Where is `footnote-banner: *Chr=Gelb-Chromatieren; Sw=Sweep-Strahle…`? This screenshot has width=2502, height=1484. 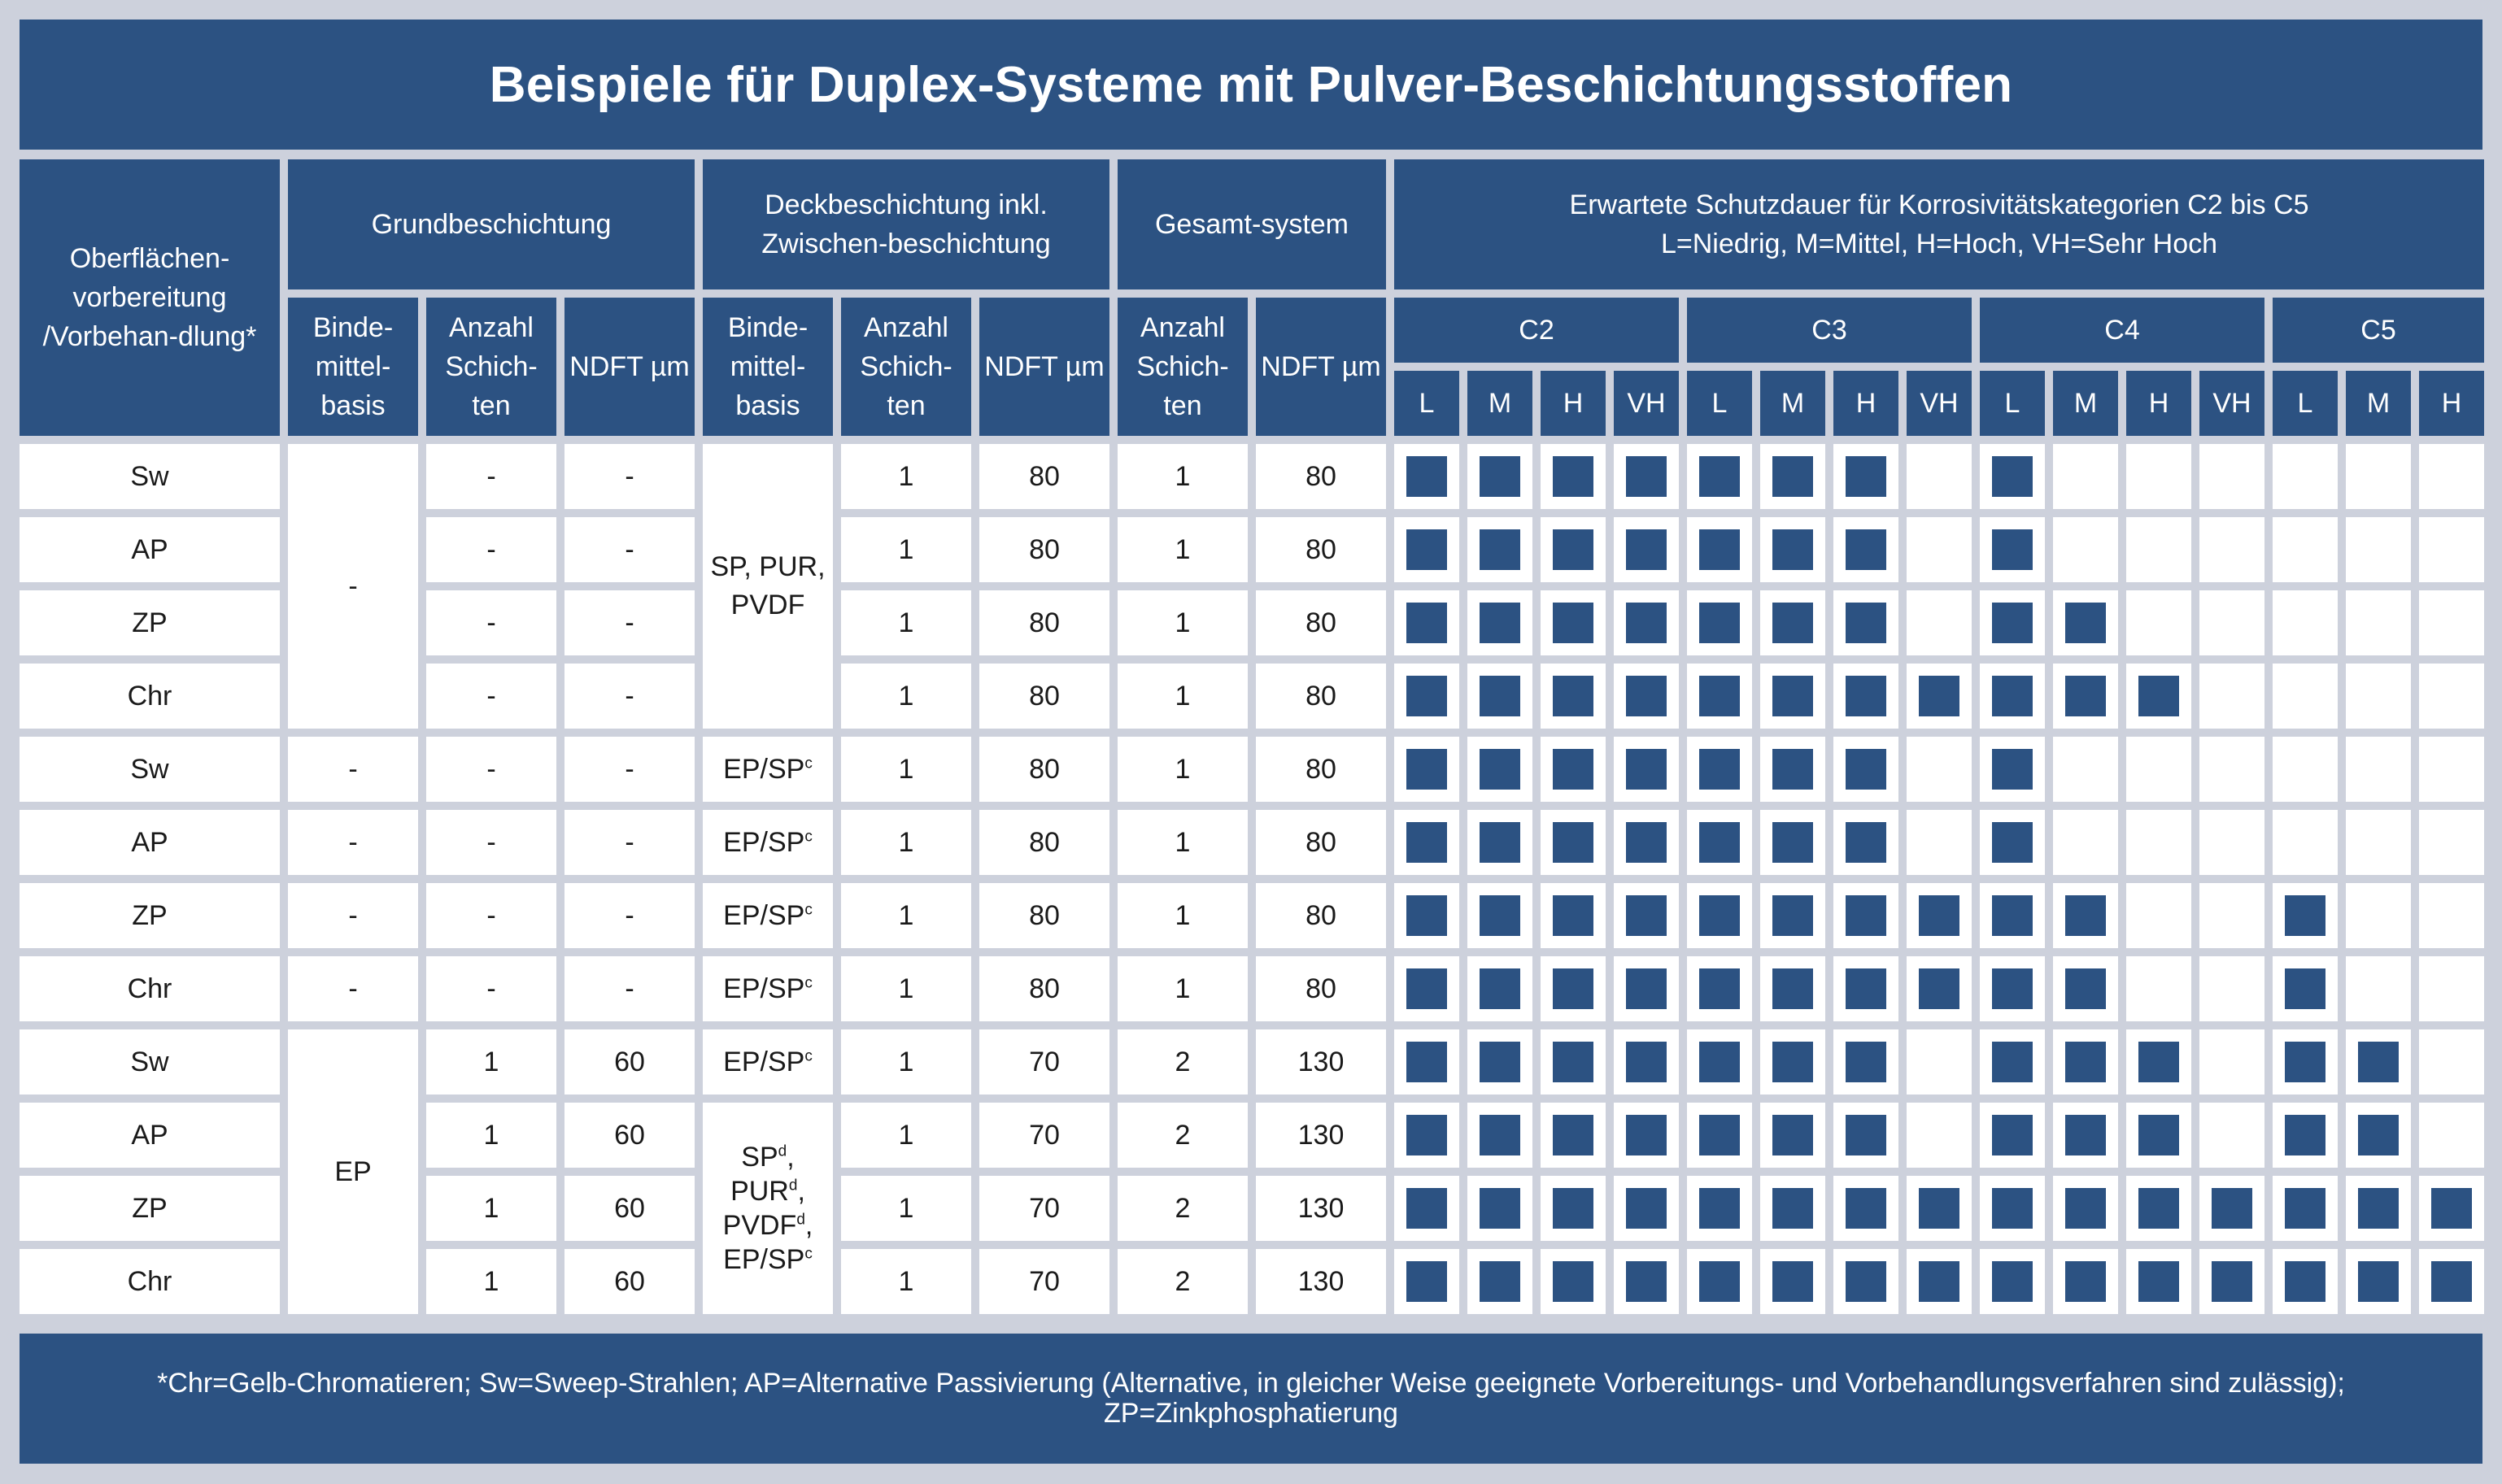
footnote-banner: *Chr=Gelb-Chromatieren; Sw=Sweep-Strahle… is located at coordinates (1251, 1399).